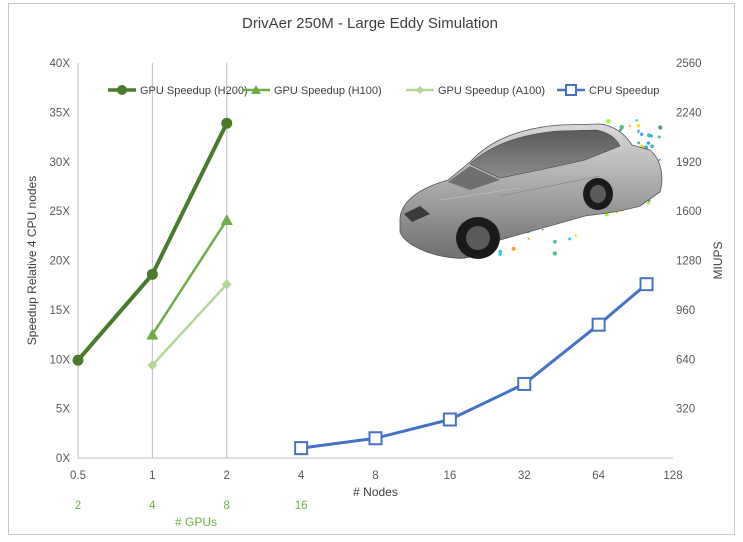 The width and height of the screenshot is (743, 542). What do you see at coordinates (375, 476) in the screenshot?
I see `x-tick-label: 8` at bounding box center [375, 476].